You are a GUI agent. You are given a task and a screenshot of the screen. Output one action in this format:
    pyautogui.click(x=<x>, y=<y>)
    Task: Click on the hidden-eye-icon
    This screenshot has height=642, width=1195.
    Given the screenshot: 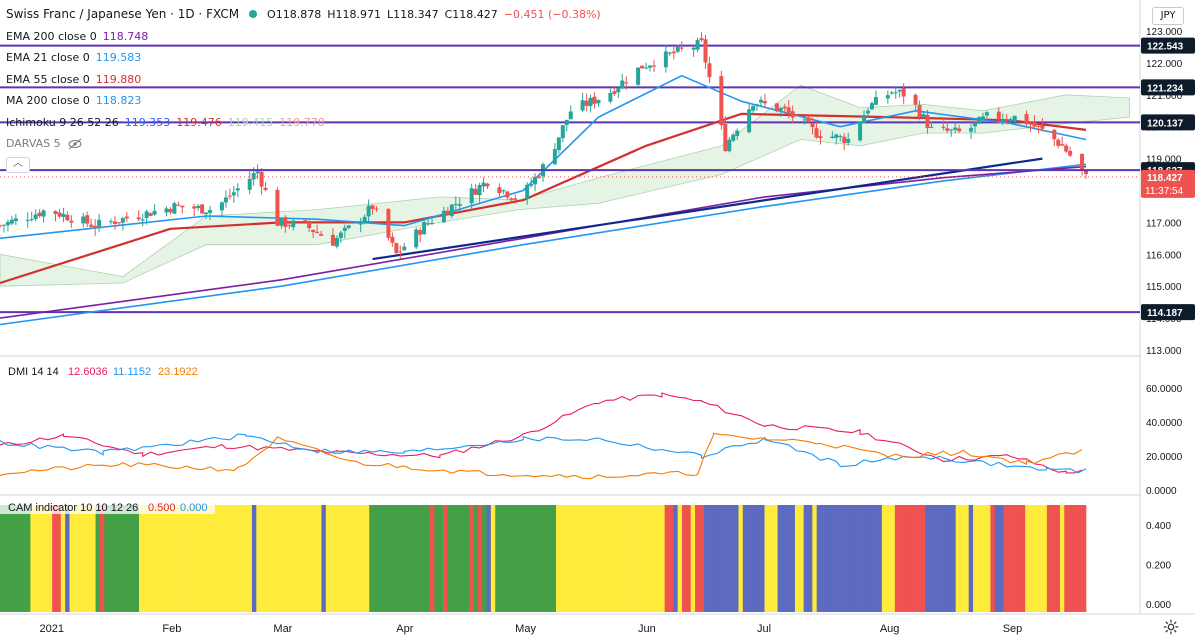 What is the action you would take?
    pyautogui.click(x=75, y=144)
    